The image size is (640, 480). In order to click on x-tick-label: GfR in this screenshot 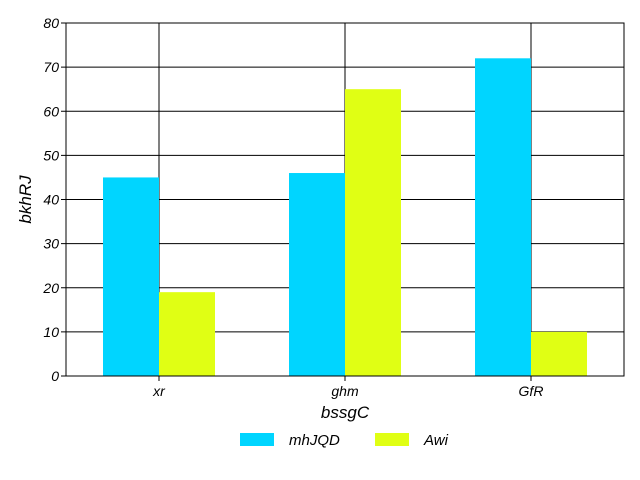, I will do `click(531, 391)`.